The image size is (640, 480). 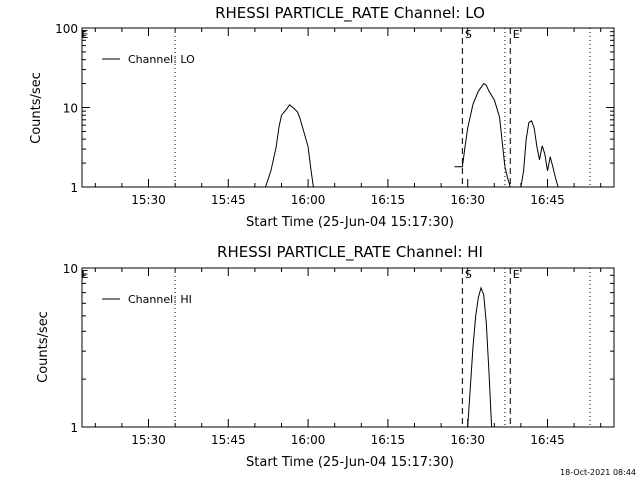 What do you see at coordinates (350, 252) in the screenshot?
I see `chart-title: RHESSI PARTICLE_RATE Channel: HI` at bounding box center [350, 252].